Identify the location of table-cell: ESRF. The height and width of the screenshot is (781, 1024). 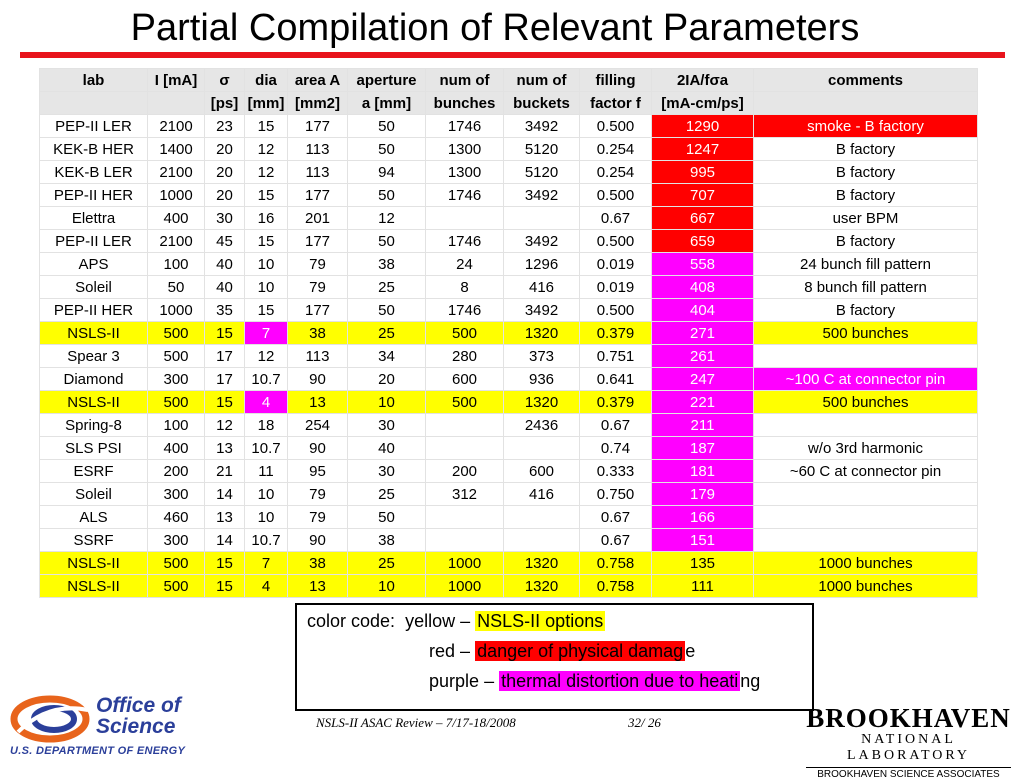
(93, 471).